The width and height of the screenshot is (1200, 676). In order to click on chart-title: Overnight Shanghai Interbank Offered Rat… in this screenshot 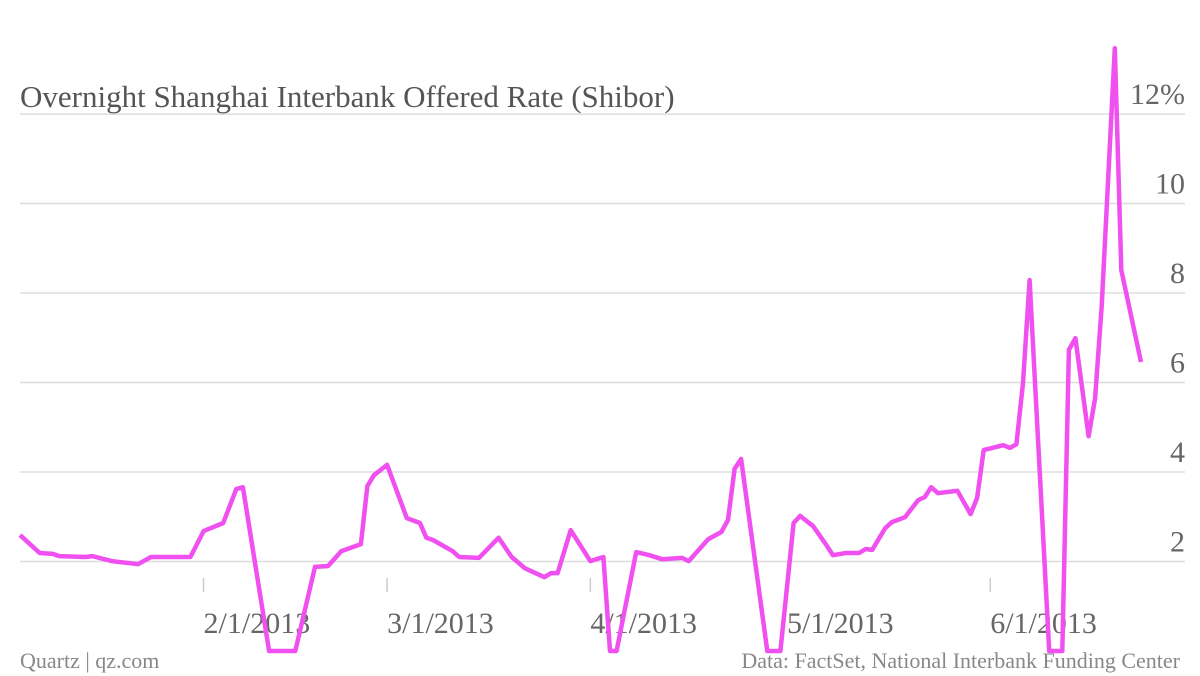, I will do `click(347, 96)`.